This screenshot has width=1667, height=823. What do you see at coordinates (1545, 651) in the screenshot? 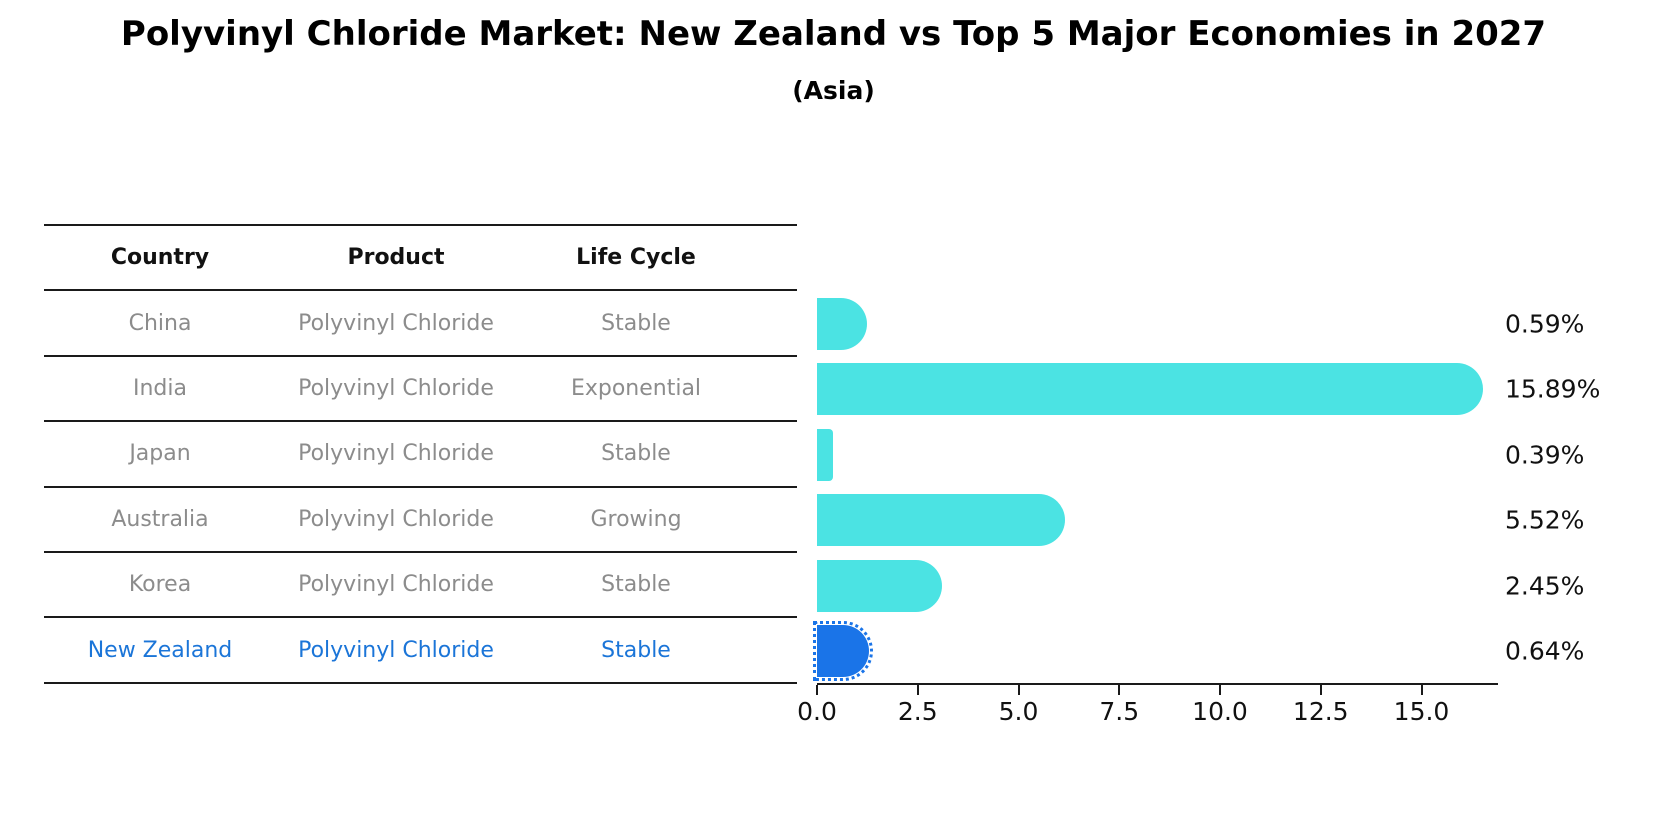
I see `bar-value-label: 0.64%` at bounding box center [1545, 651].